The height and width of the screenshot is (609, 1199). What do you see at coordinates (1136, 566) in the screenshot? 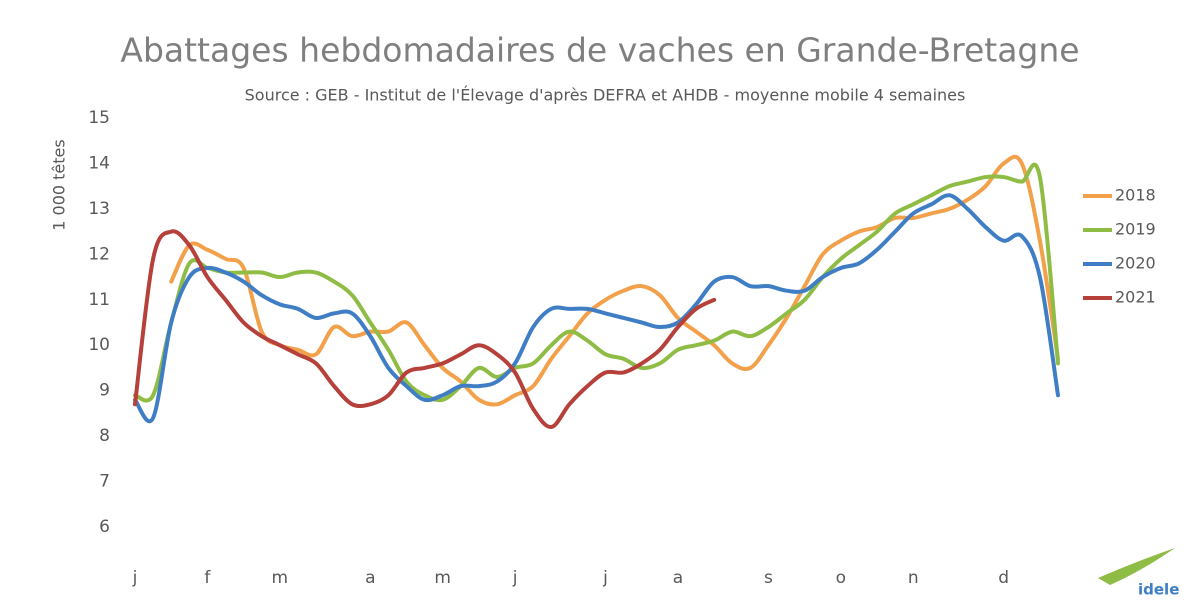
I see `logo-swoosh` at bounding box center [1136, 566].